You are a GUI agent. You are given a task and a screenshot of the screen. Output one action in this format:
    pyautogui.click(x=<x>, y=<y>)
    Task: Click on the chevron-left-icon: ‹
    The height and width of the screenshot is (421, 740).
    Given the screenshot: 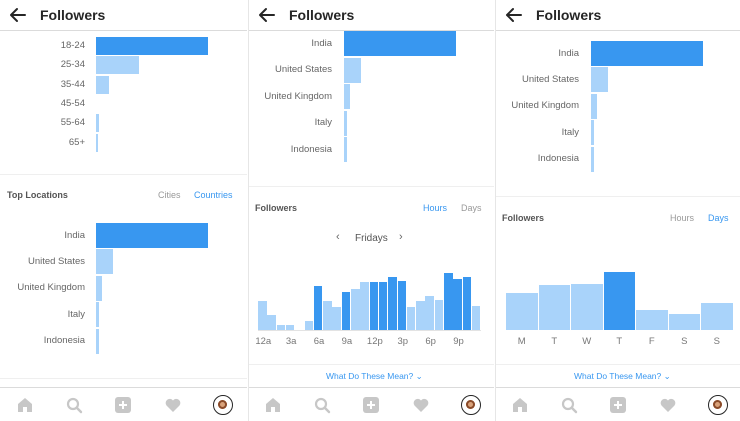 What is the action you would take?
    pyautogui.click(x=338, y=237)
    